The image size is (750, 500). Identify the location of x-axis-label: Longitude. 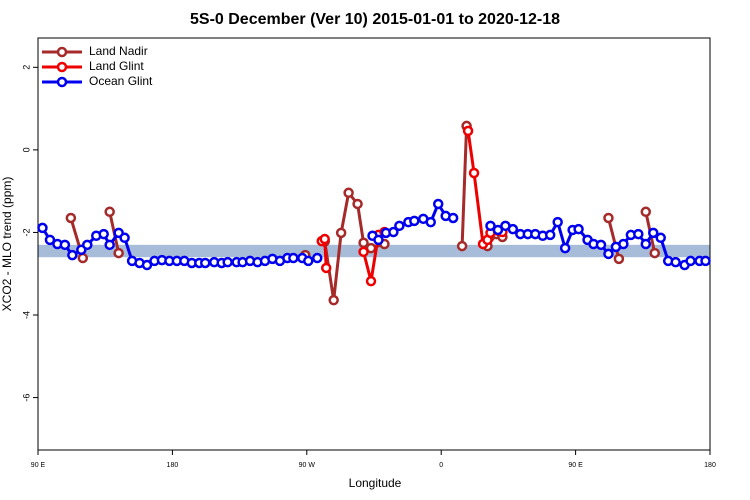
(375, 483).